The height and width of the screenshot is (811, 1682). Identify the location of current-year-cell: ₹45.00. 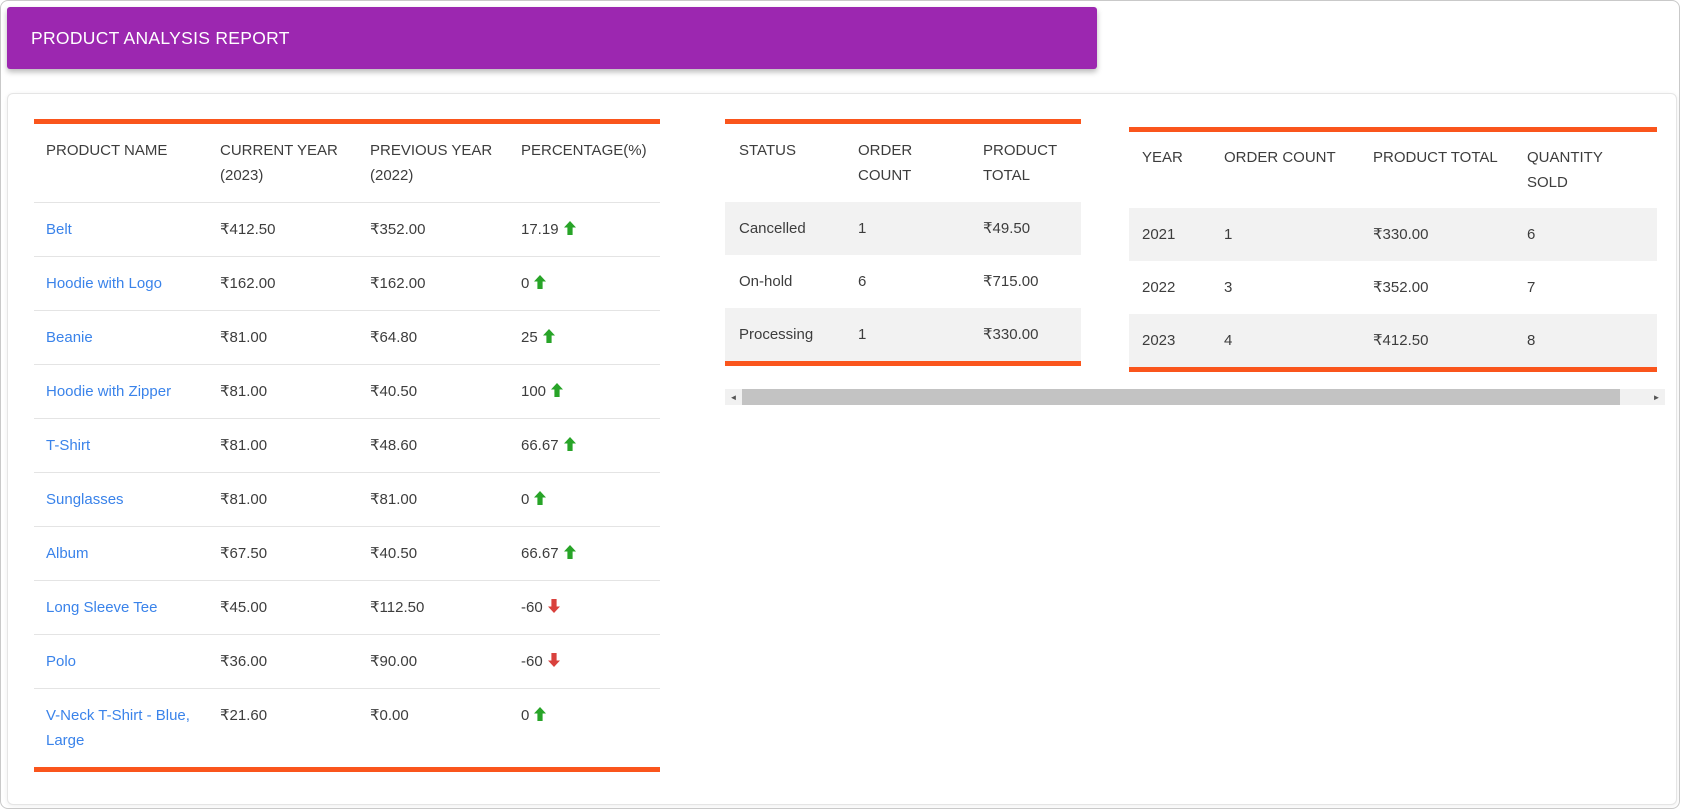
(244, 607).